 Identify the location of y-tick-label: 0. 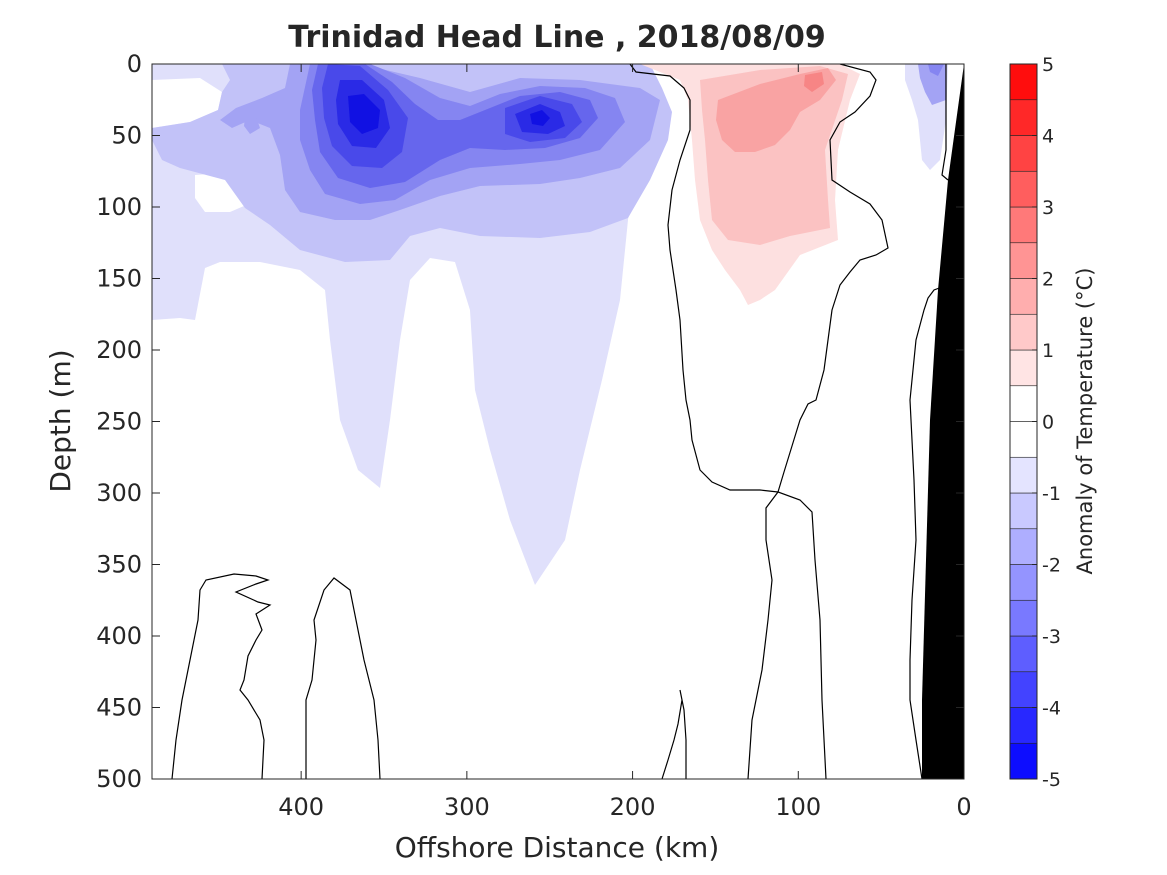
(134, 64).